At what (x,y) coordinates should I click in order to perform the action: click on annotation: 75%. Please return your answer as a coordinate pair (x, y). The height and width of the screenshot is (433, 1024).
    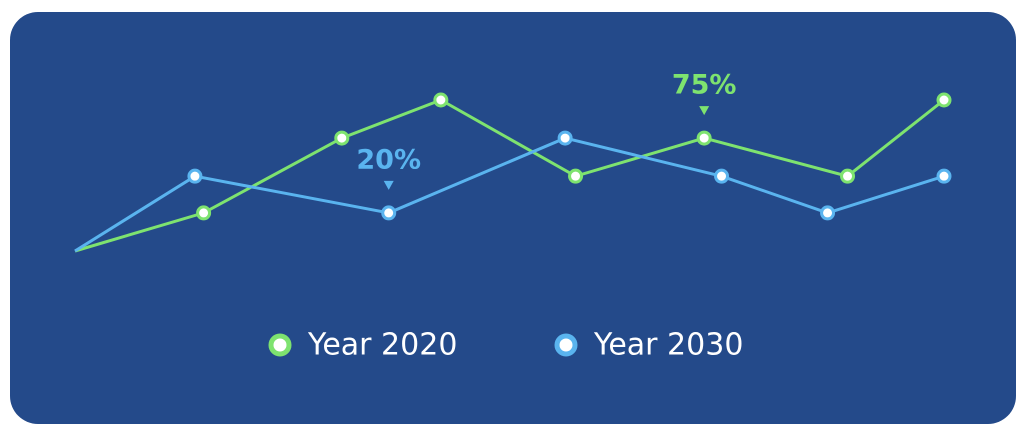
    Looking at the image, I should click on (704, 85).